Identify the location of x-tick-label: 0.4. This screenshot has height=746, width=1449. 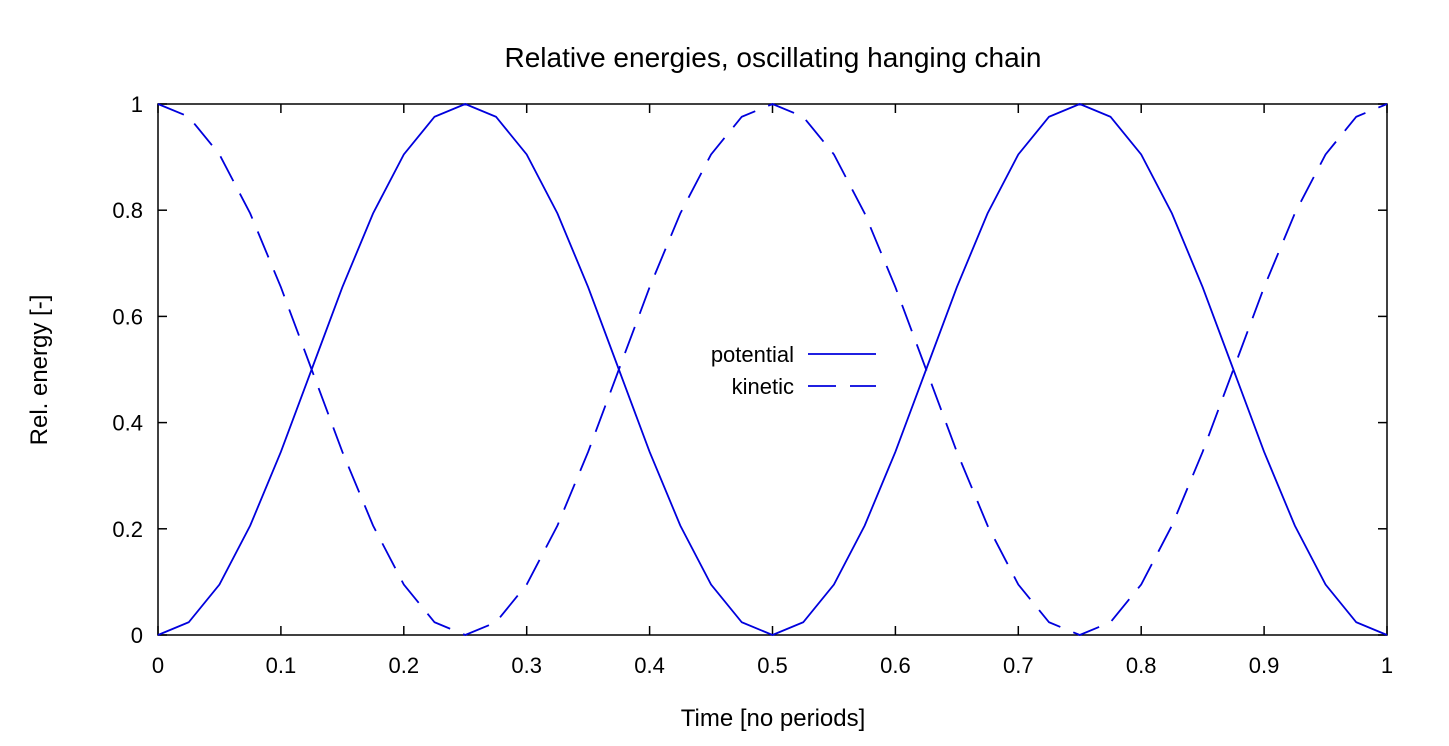
(649, 665).